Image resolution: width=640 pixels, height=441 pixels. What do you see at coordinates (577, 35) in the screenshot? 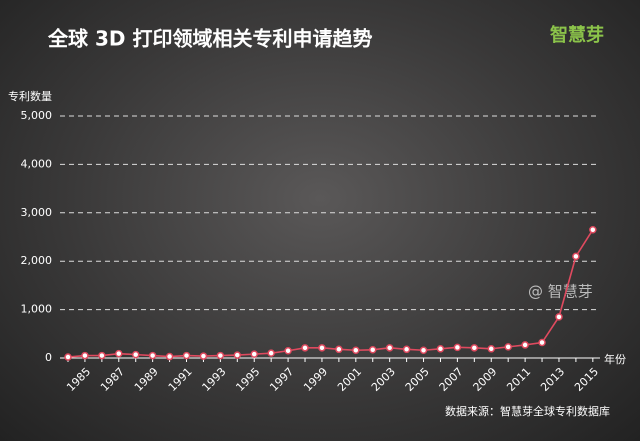
I see `brand: 智慧芽` at bounding box center [577, 35].